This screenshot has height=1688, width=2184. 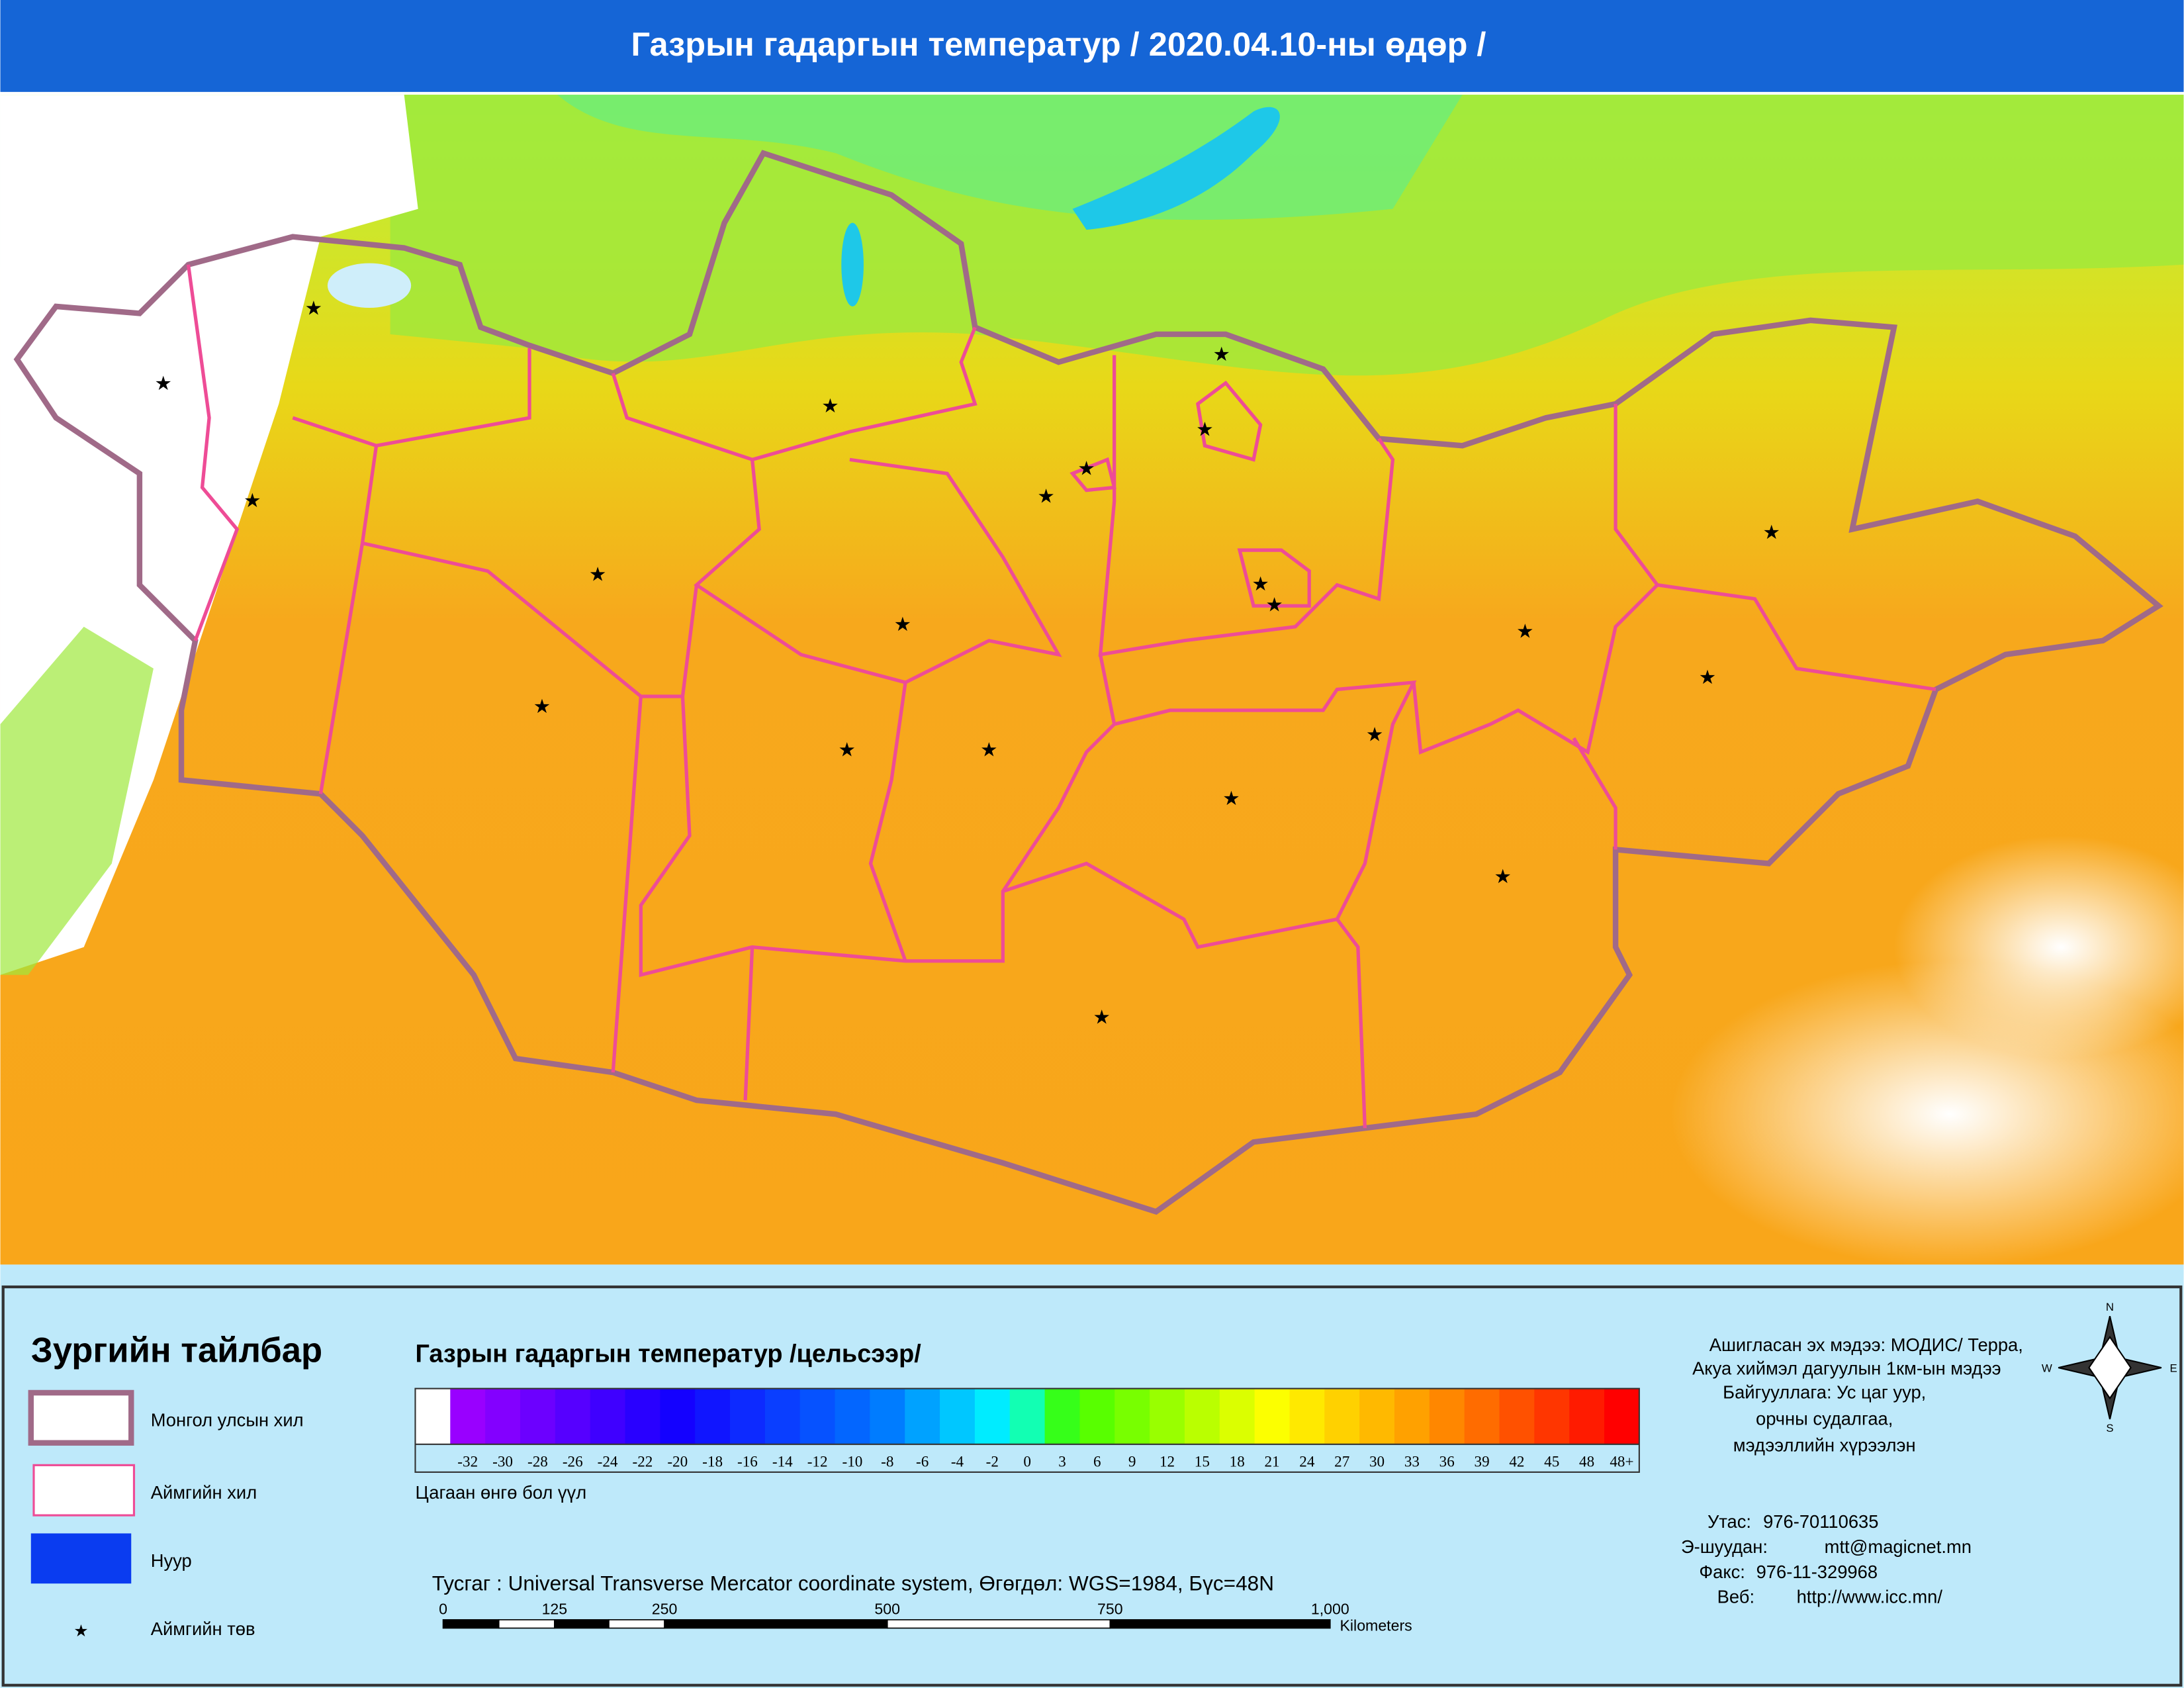 I want to click on contact-value: http://www.icc.mn/, so click(x=1870, y=1597).